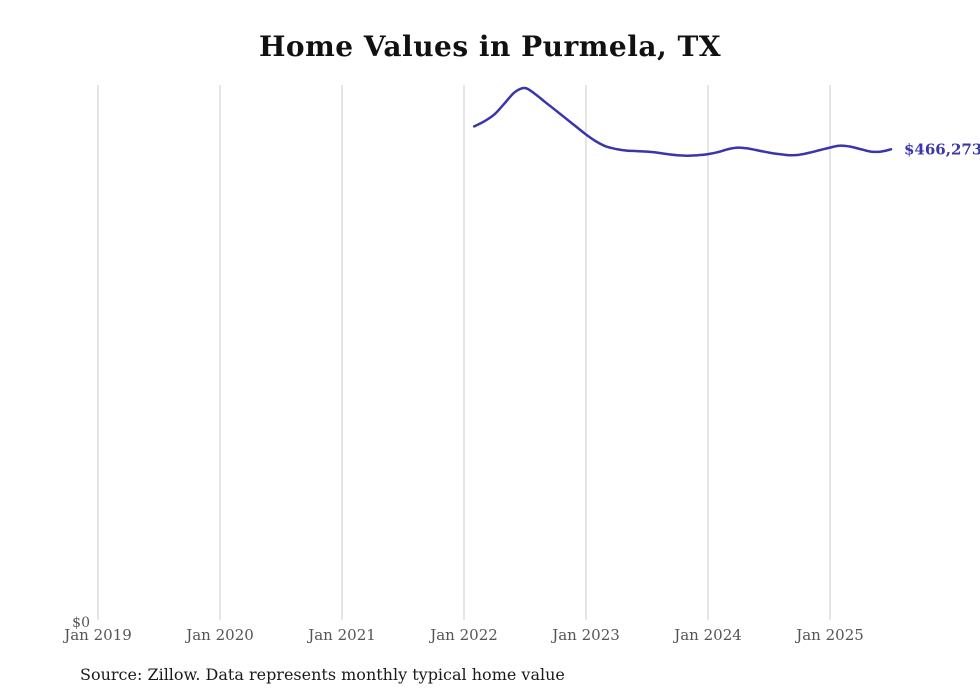  What do you see at coordinates (81, 623) in the screenshot?
I see `y-zero-label: $0` at bounding box center [81, 623].